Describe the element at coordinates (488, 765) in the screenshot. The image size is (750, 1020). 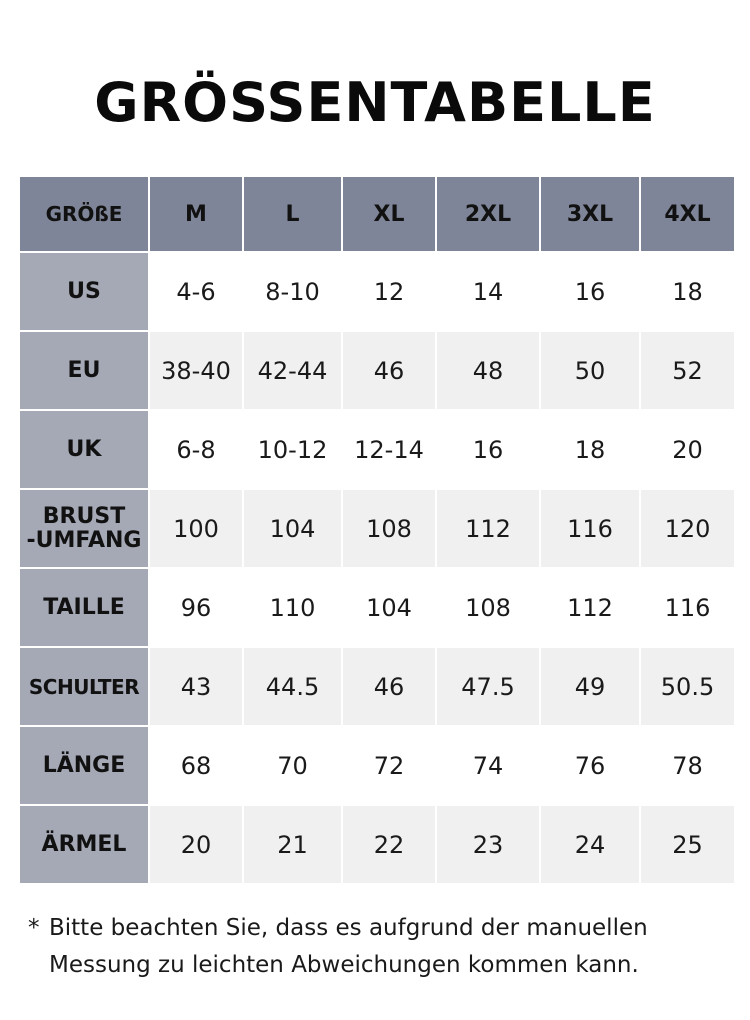
I see `table-cell: 74` at that location.